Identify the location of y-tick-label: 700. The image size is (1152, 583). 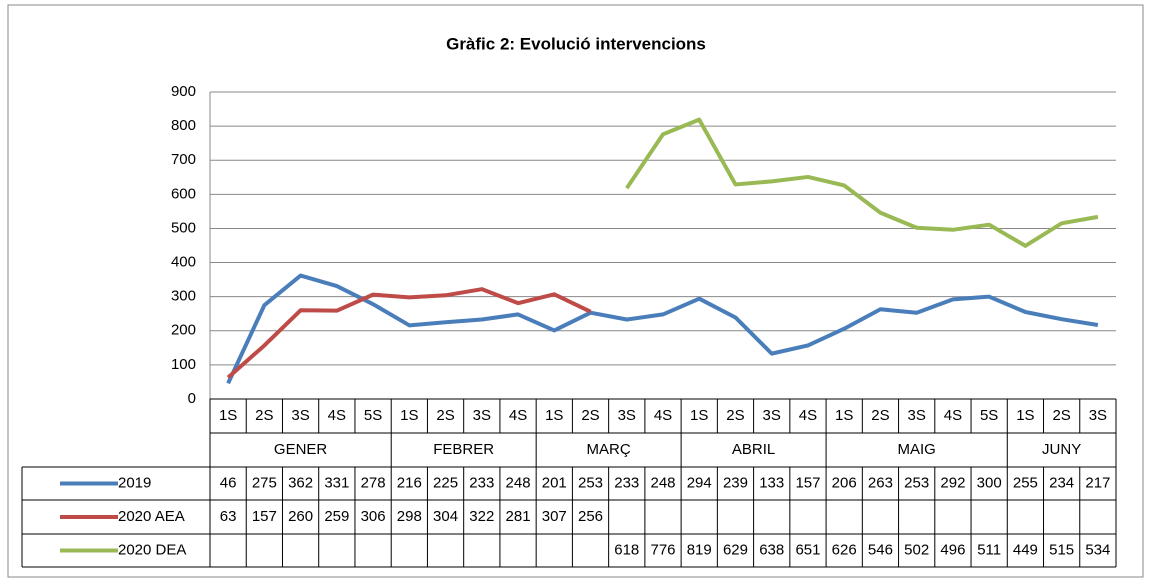
(183, 159).